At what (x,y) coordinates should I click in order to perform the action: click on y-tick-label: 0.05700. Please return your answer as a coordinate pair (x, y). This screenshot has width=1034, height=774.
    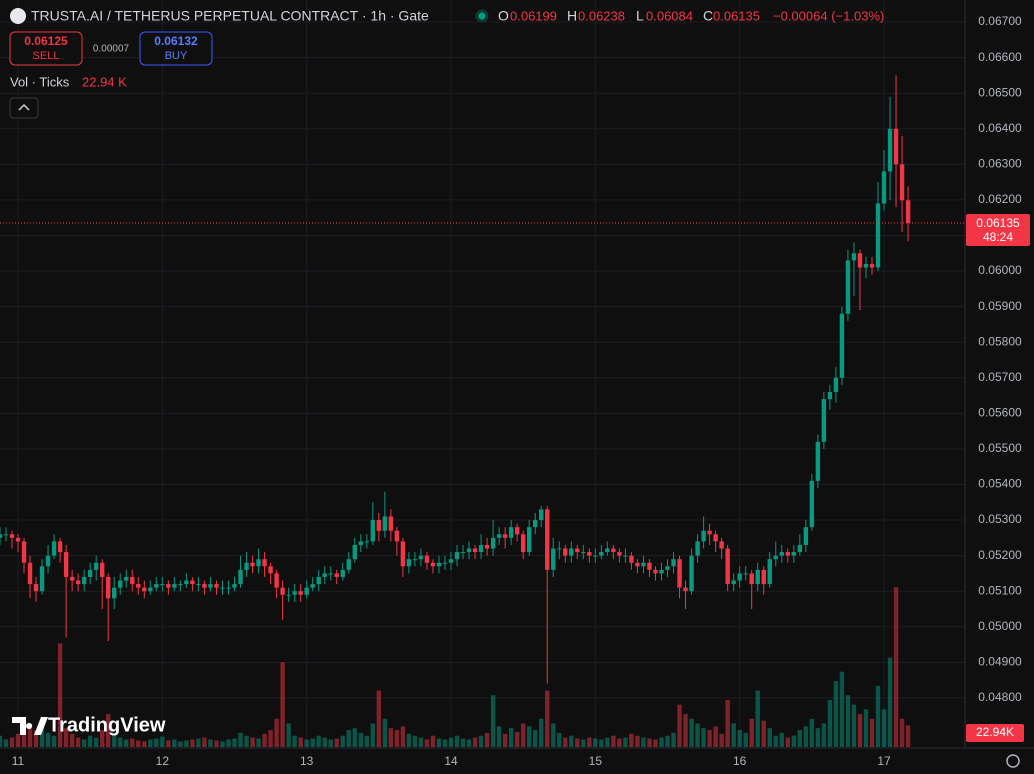
    Looking at the image, I should click on (1000, 377).